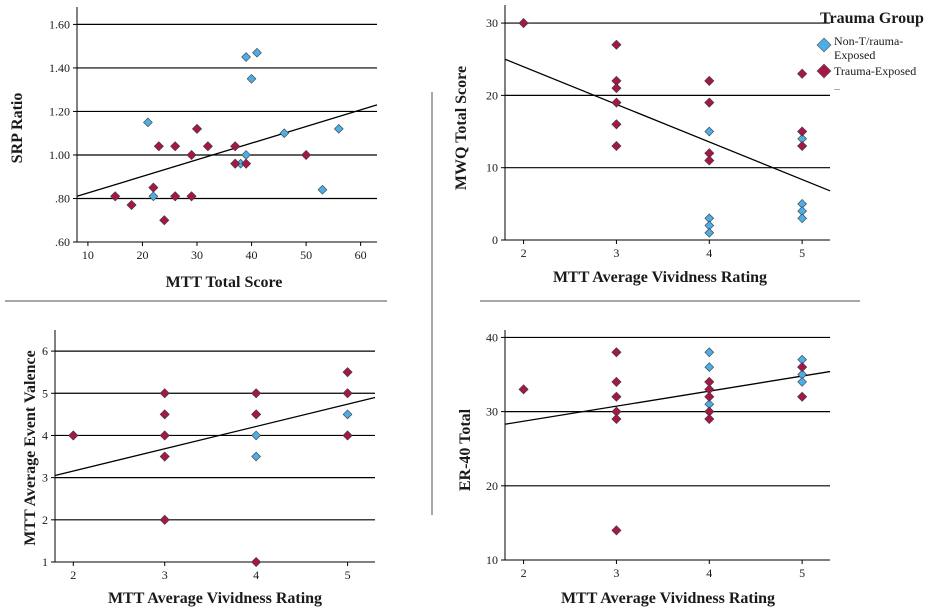 The height and width of the screenshot is (610, 935). Describe the element at coordinates (495, 240) in the screenshot. I see `y-tick-label: 0` at that location.